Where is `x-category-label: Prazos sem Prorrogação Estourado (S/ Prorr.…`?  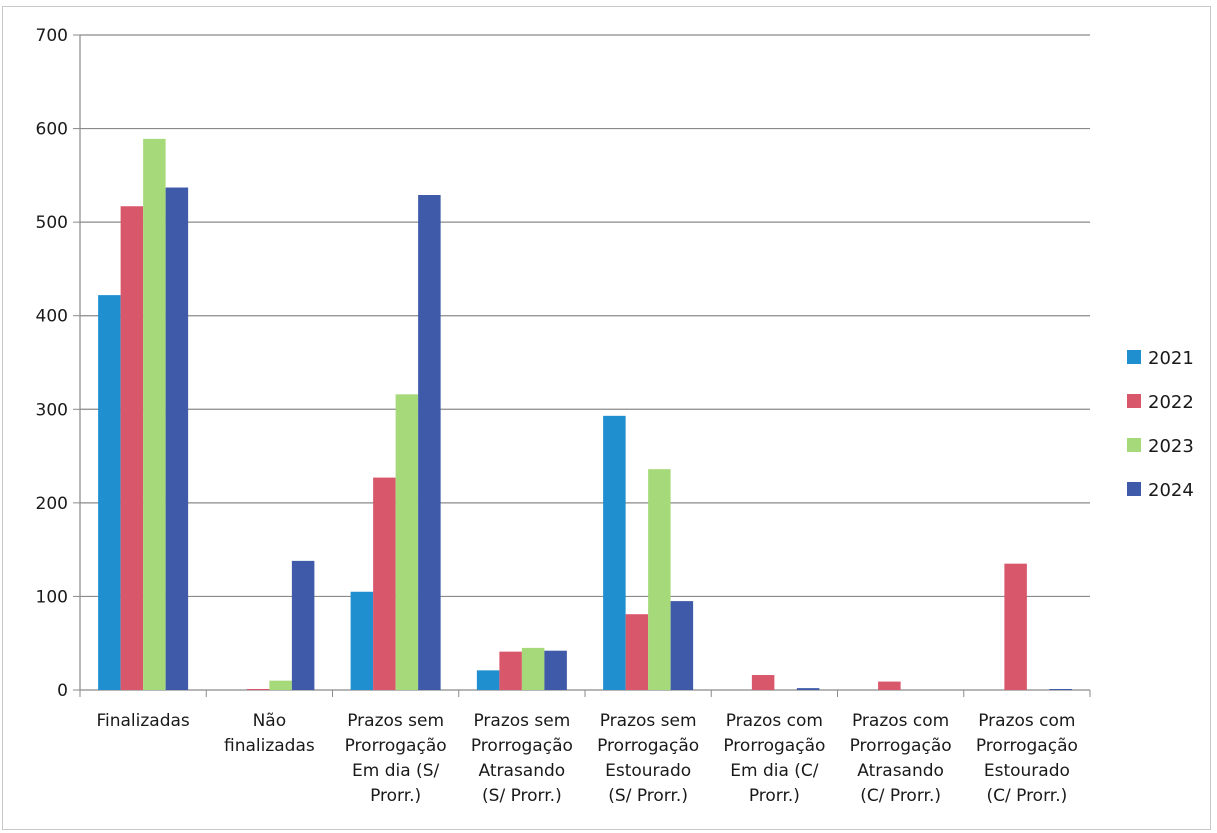 x-category-label: Prazos sem Prorrogação Estourado (S/ Prorr.… is located at coordinates (648, 758).